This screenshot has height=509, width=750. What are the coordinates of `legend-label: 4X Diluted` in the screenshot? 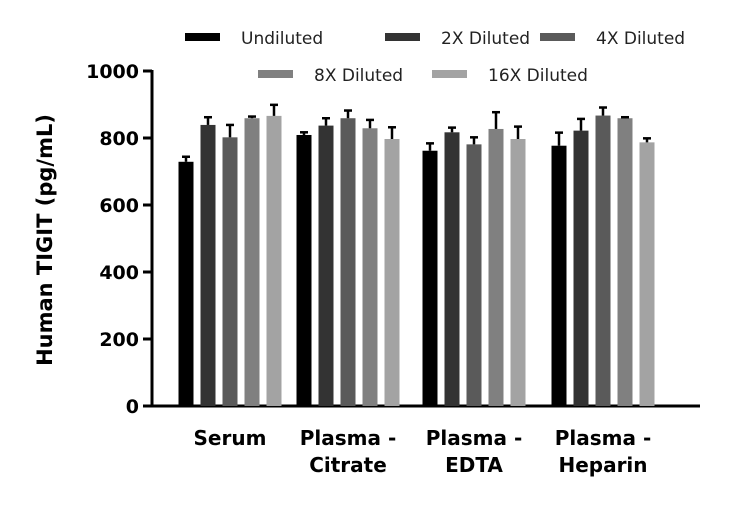 It's located at (640, 39).